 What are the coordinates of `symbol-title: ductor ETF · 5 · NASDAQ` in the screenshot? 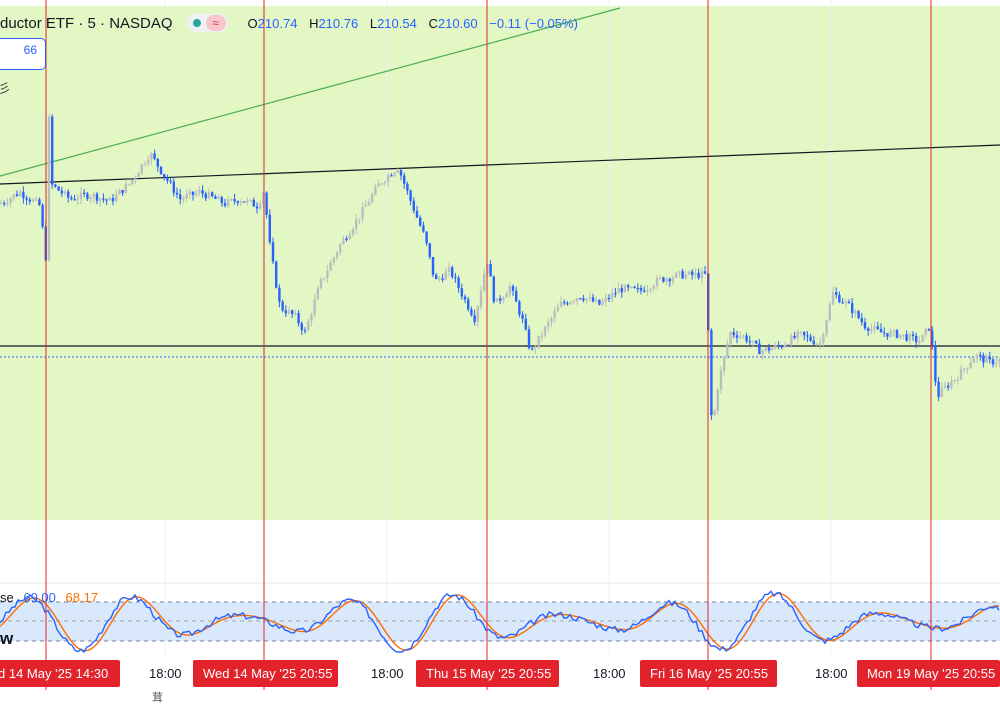 It's located at (86, 23).